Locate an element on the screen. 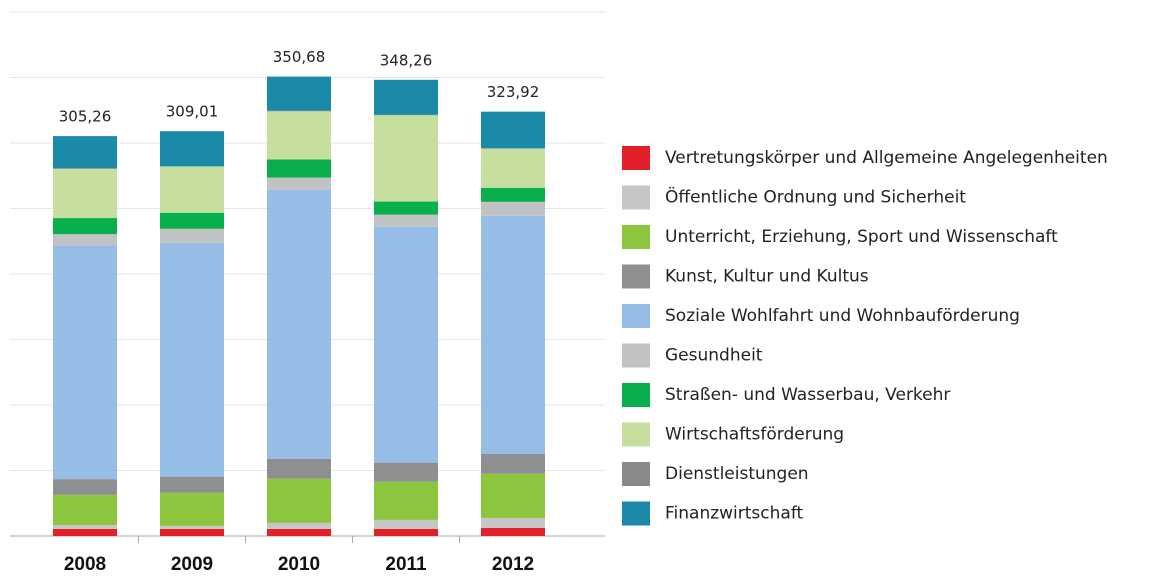 The height and width of the screenshot is (584, 1155). total-label: 348,26 is located at coordinates (406, 60).